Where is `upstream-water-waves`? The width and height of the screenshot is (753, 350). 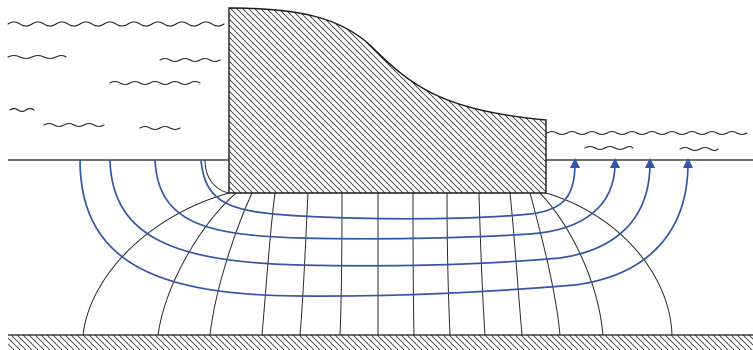
upstream-water-waves is located at coordinates (116, 76).